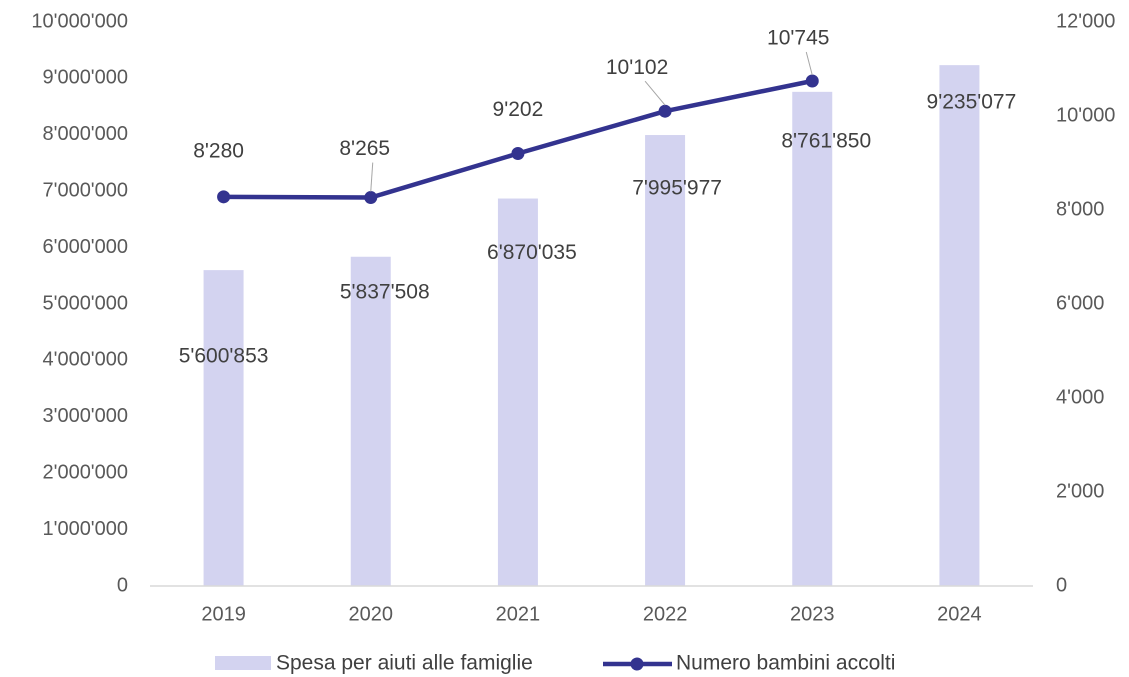  I want to click on right-axis-tick-label: 6'000, so click(1080, 303).